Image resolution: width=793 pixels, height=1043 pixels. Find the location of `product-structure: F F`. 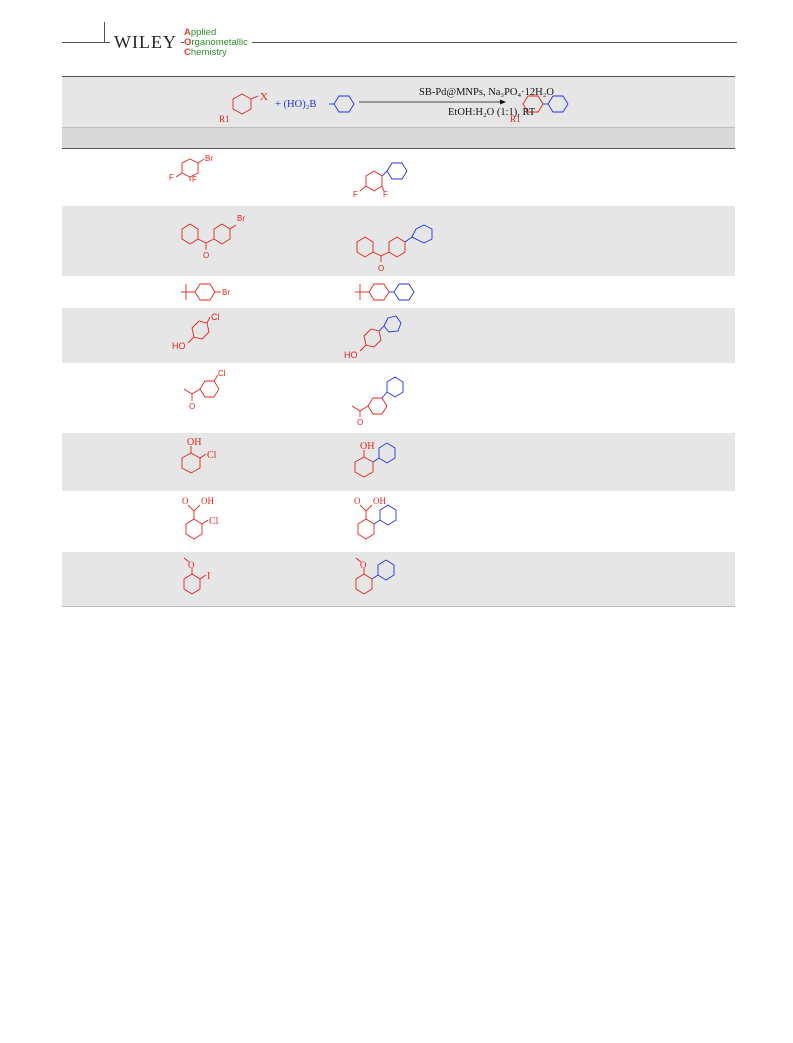

product-structure: F F is located at coordinates (380, 180).